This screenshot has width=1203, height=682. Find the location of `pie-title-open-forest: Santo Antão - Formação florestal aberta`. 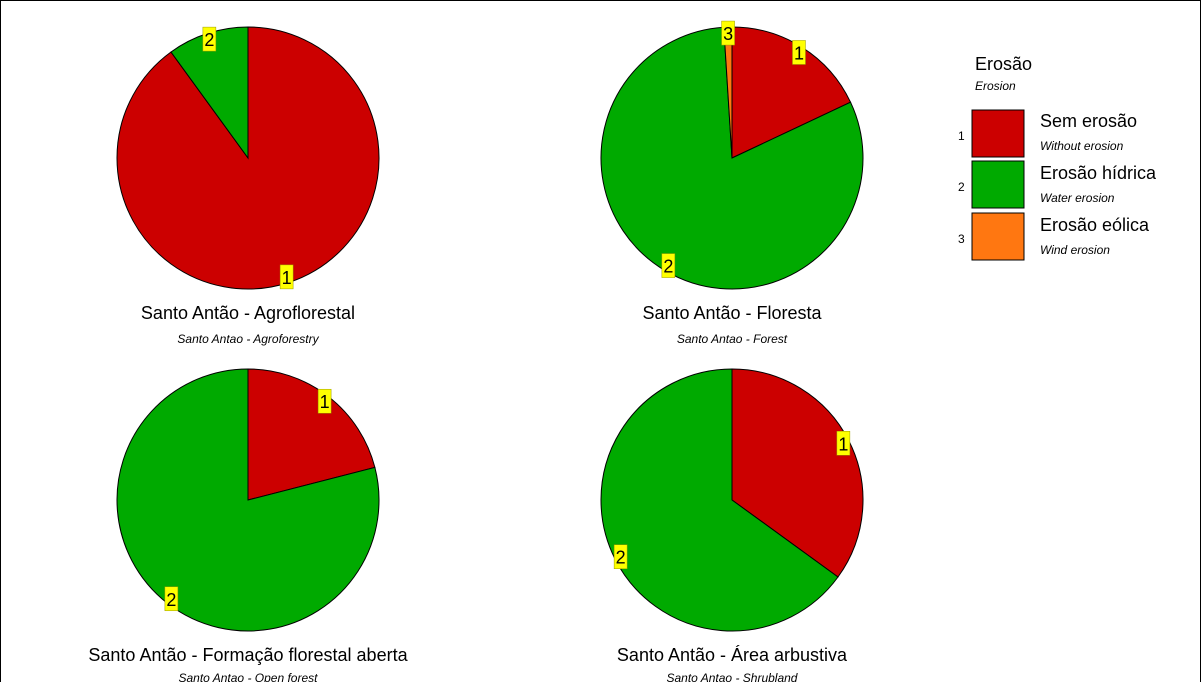

pie-title-open-forest: Santo Antão - Formação florestal aberta is located at coordinates (248, 655).